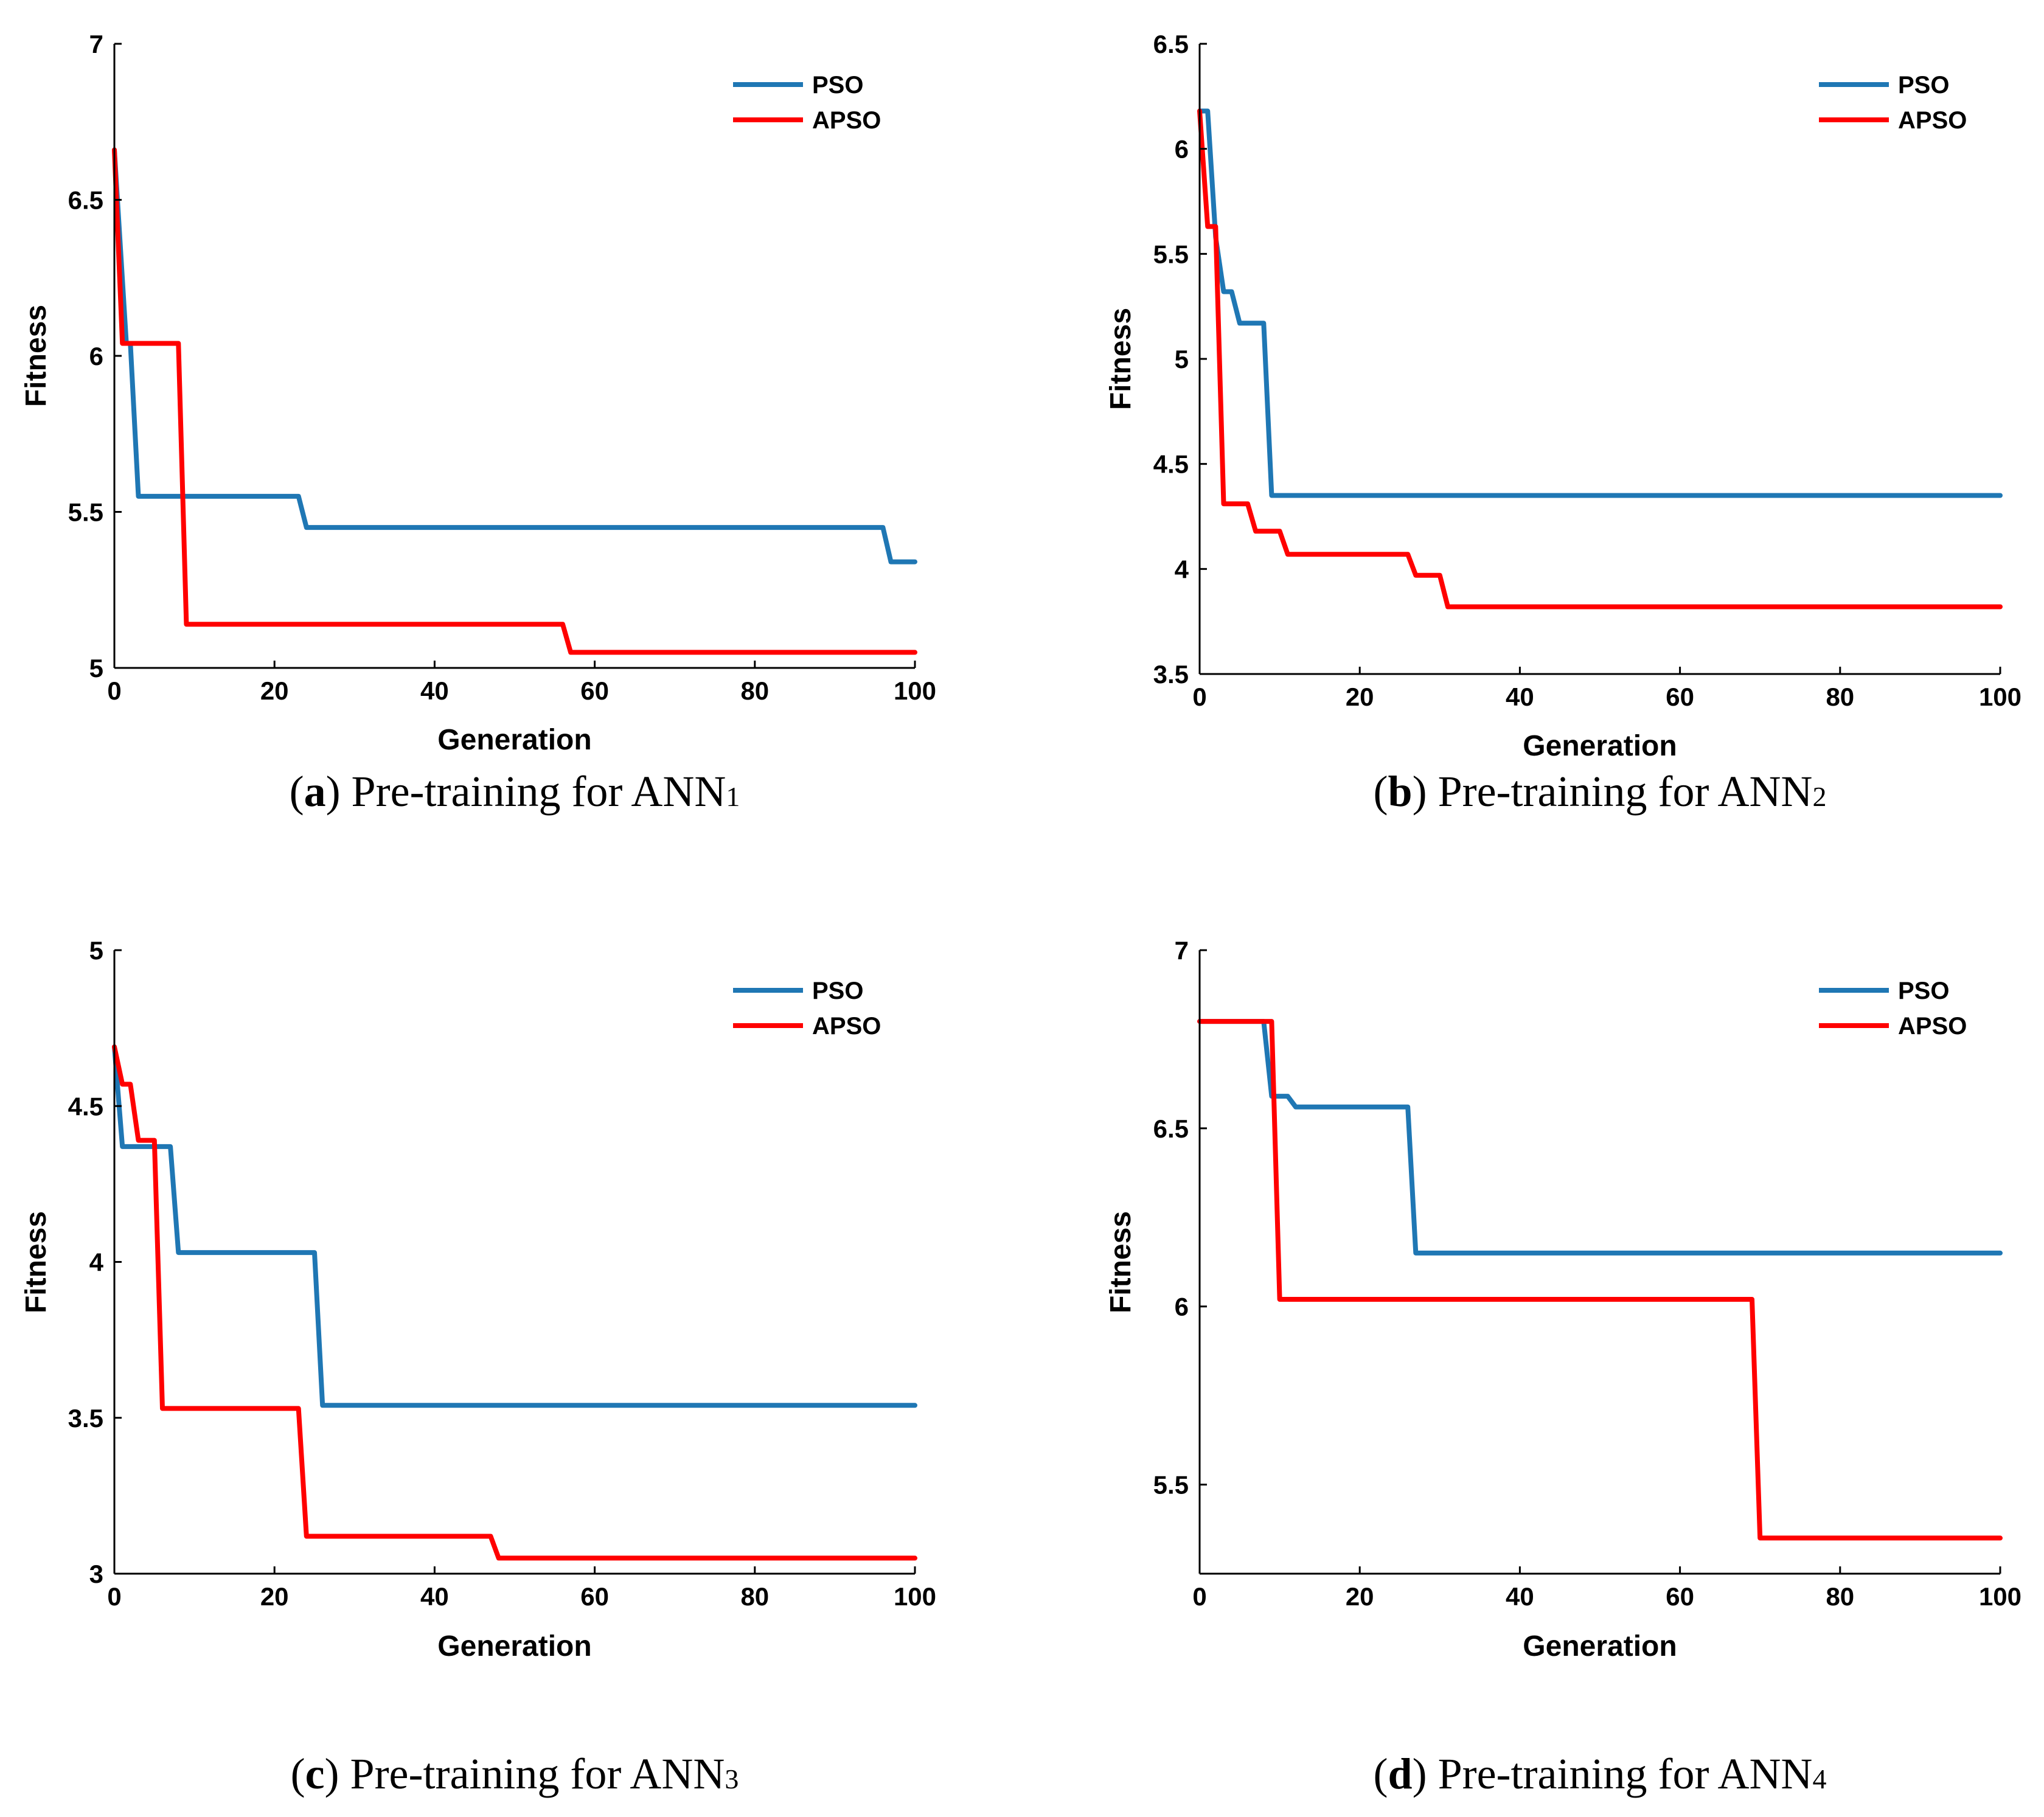 The width and height of the screenshot is (2044, 1817). What do you see at coordinates (1600, 1773) in the screenshot?
I see `panel-caption: (d) Pre-training for ANN4` at bounding box center [1600, 1773].